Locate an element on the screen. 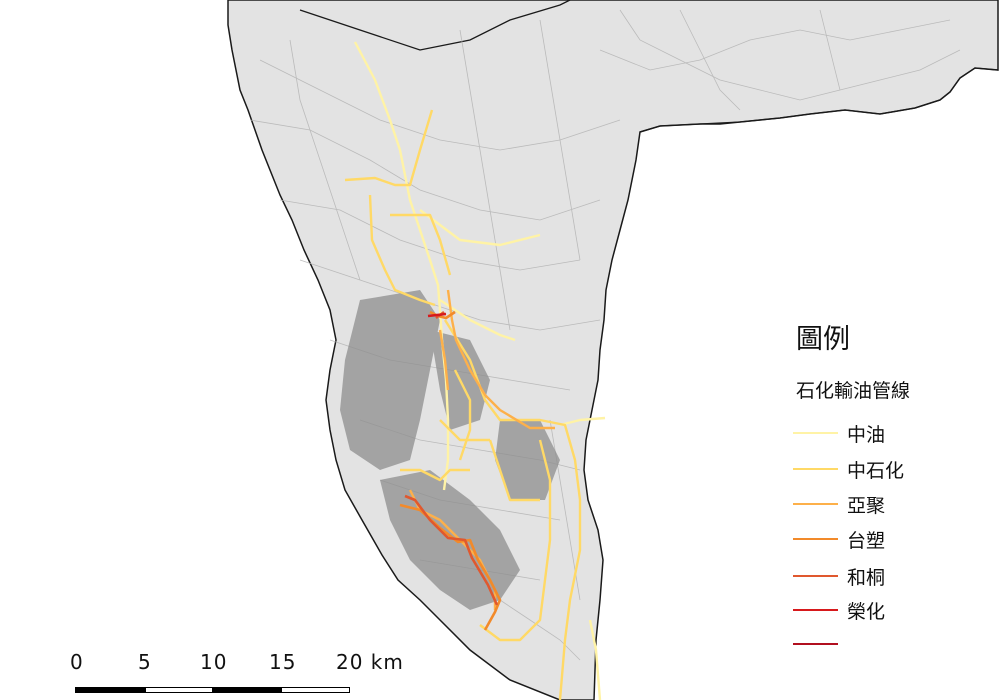 This screenshot has height=700, width=1000. legend-item-zhongshihua: 中石化 is located at coordinates (870, 470).